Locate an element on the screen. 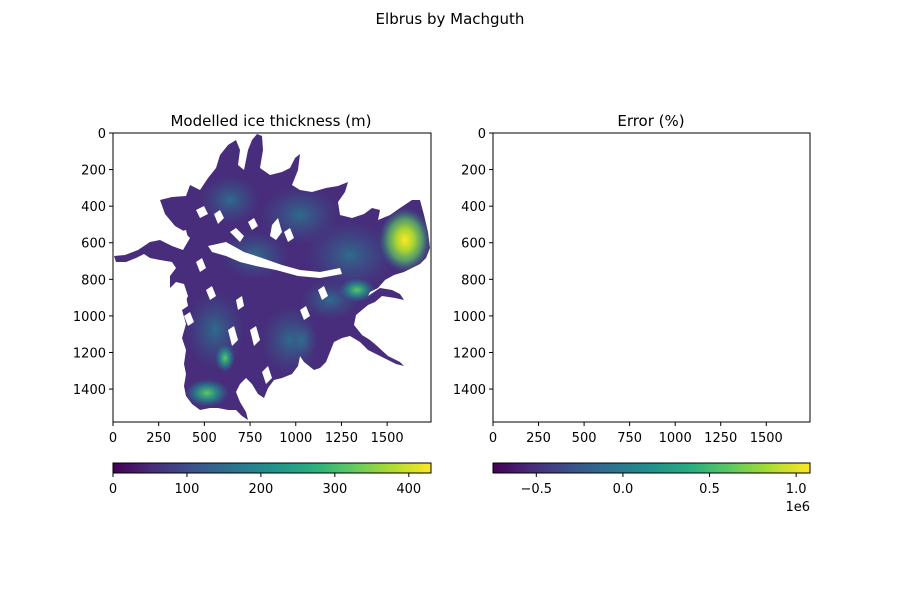 The width and height of the screenshot is (900, 600). error-colorbar: −0.5 0.0 0.5 1.0 1e6 is located at coordinates (651, 488).